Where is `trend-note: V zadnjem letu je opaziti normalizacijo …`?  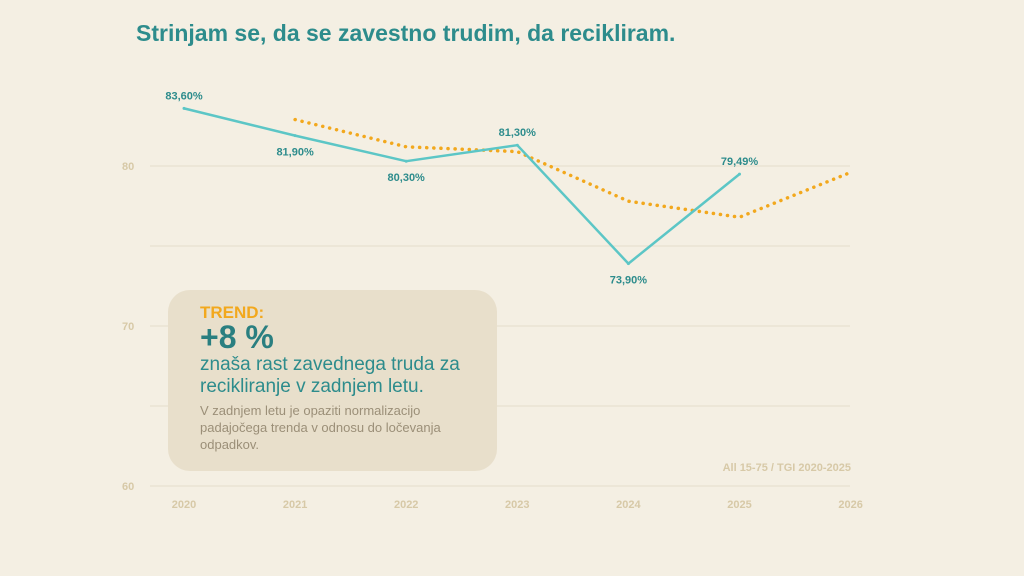
trend-note: V zadnjem letu je opaziti normalizacijo … is located at coordinates (320, 427).